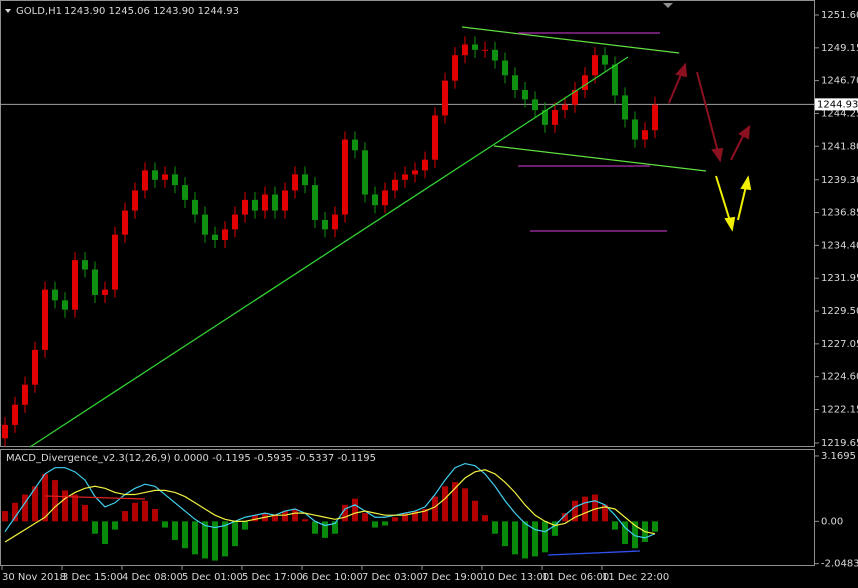 Image resolution: width=858 pixels, height=588 pixels. I want to click on y-tick-label: 3.1695, so click(838, 456).